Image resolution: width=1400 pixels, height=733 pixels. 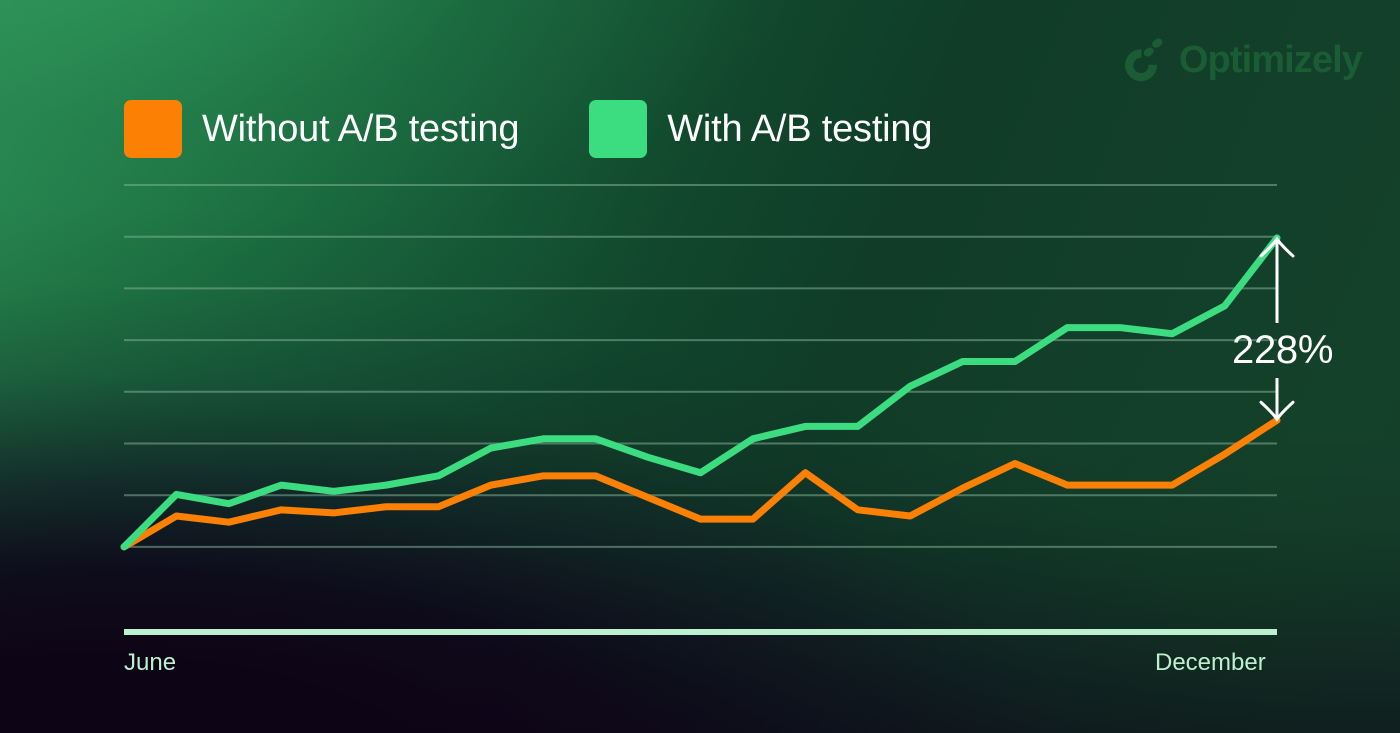 I want to click on legend-swatch-orange-icon, so click(x=153, y=129).